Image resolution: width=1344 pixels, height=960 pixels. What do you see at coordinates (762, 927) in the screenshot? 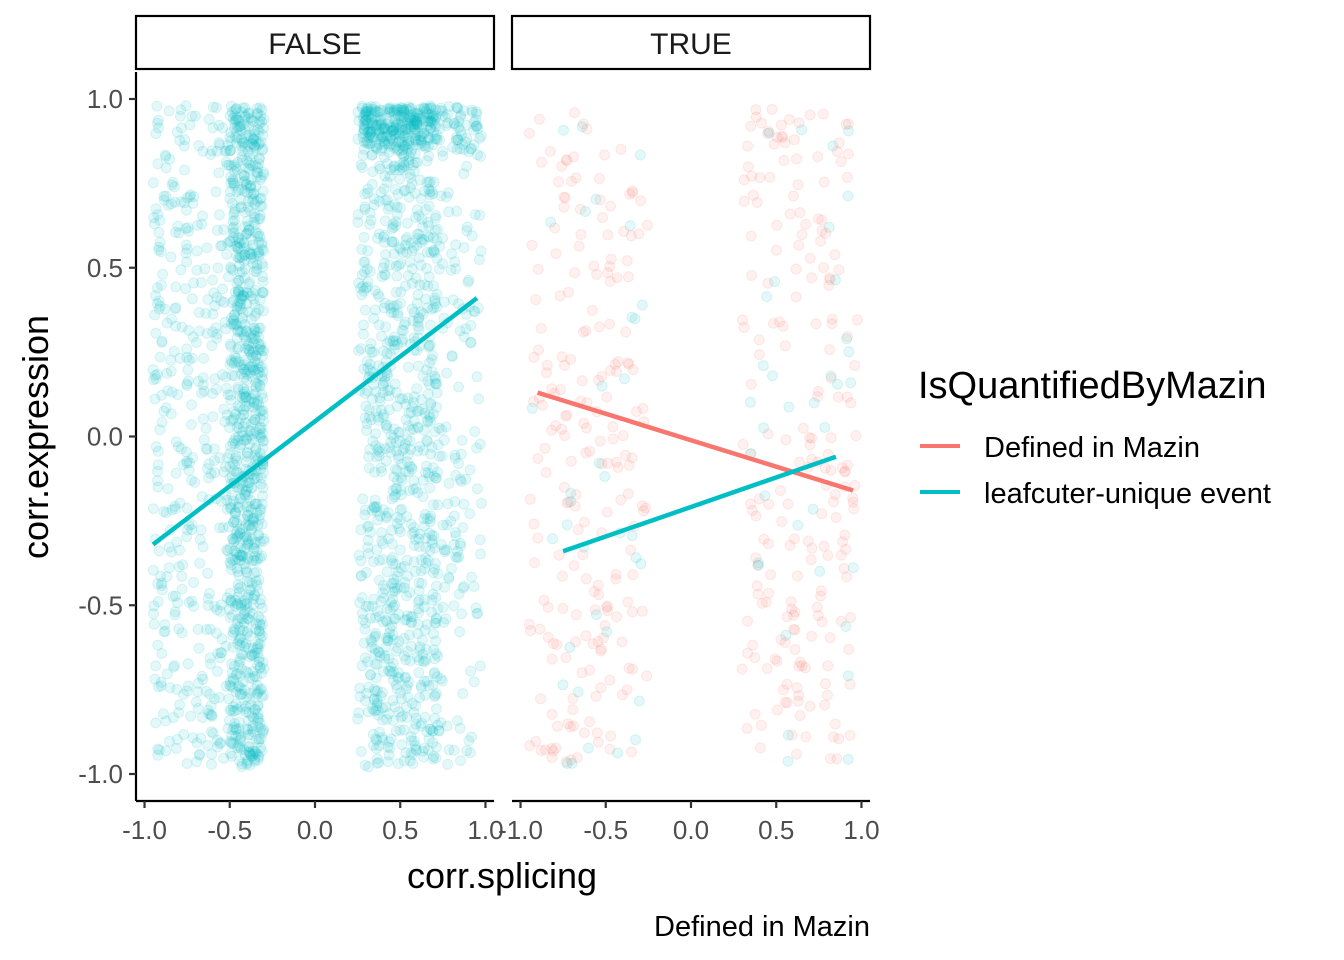
I see `caption: Defined in Mazin` at bounding box center [762, 927].